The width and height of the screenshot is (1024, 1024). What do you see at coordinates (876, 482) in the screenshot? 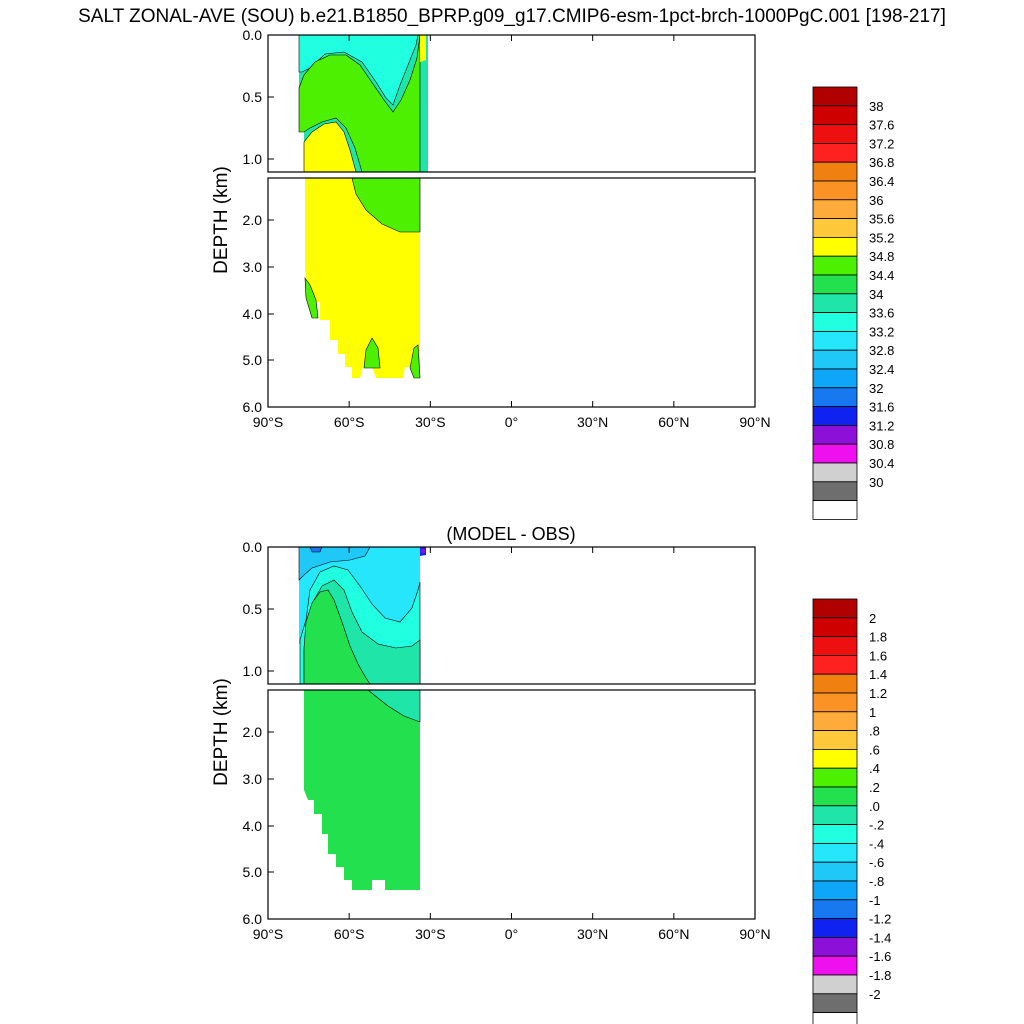
I see `colorbar-label: 30` at bounding box center [876, 482].